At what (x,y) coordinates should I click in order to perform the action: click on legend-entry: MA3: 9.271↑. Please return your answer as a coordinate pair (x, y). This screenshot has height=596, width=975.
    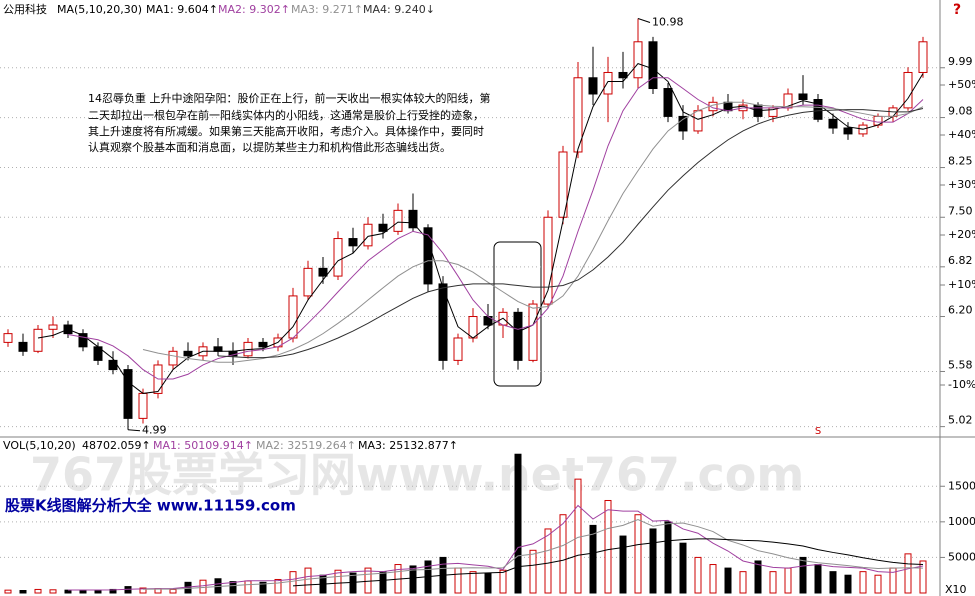
    Looking at the image, I should click on (327, 9).